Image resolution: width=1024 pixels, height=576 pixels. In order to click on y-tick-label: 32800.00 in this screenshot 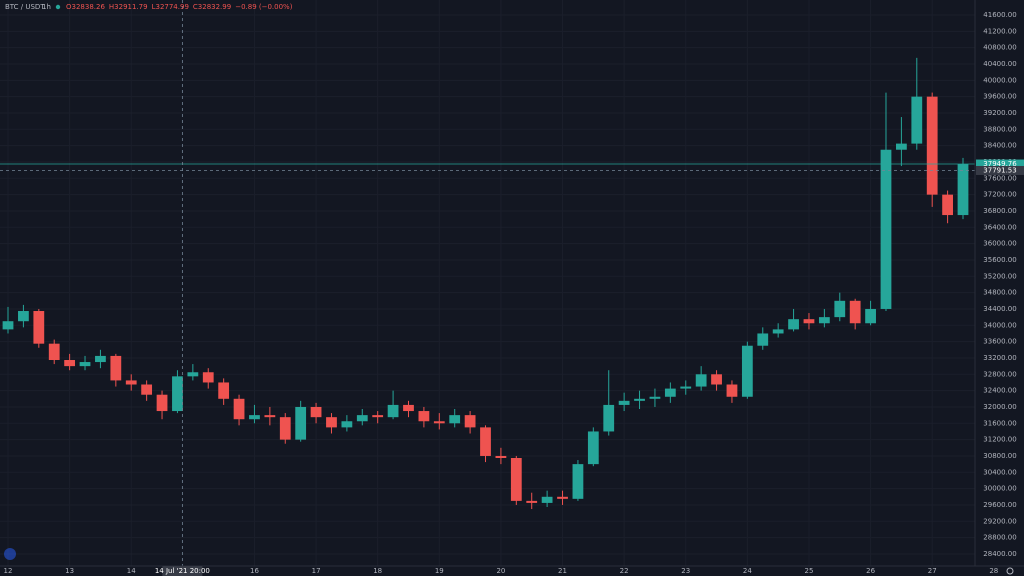, I will do `click(999, 374)`.